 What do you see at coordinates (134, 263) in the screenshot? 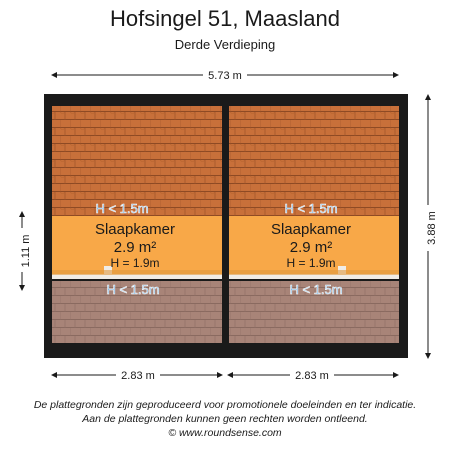
I see `room-height-left: H = 1.9m` at bounding box center [134, 263].